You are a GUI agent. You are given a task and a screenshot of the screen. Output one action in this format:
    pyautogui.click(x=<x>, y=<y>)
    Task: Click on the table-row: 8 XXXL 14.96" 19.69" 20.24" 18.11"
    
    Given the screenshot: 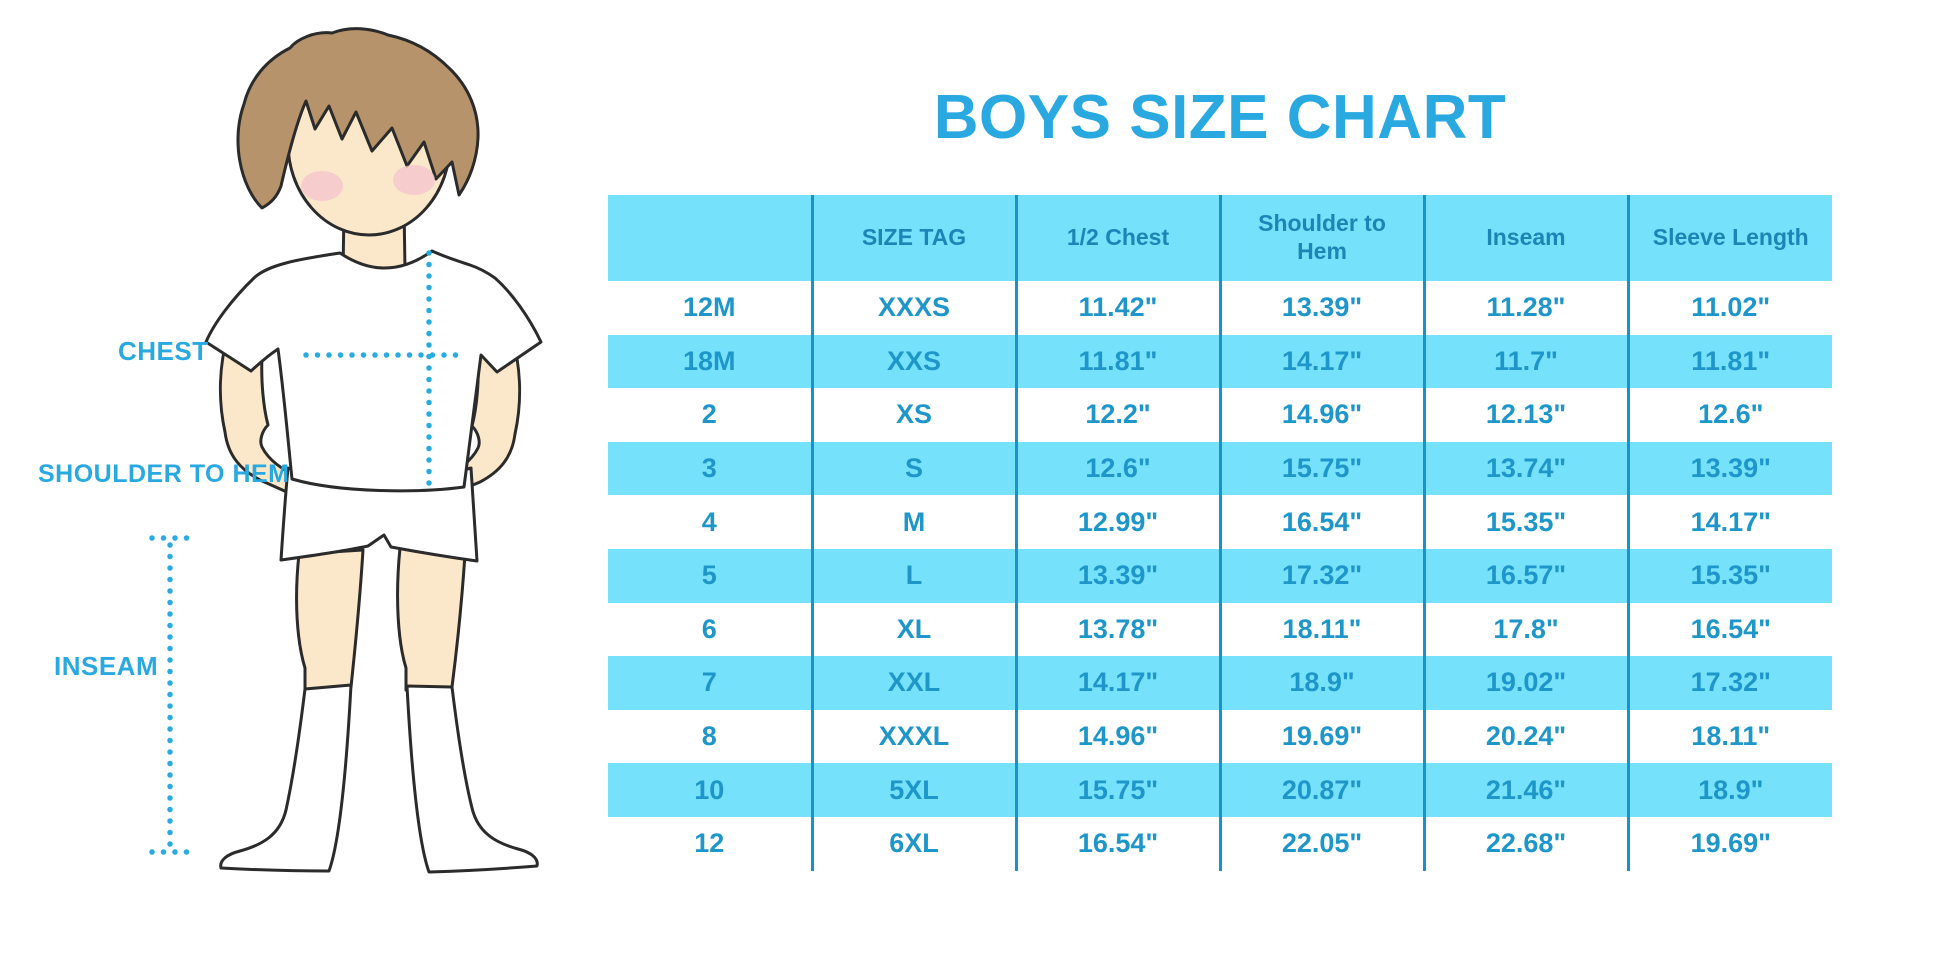 What is the action you would take?
    pyautogui.click(x=1220, y=736)
    